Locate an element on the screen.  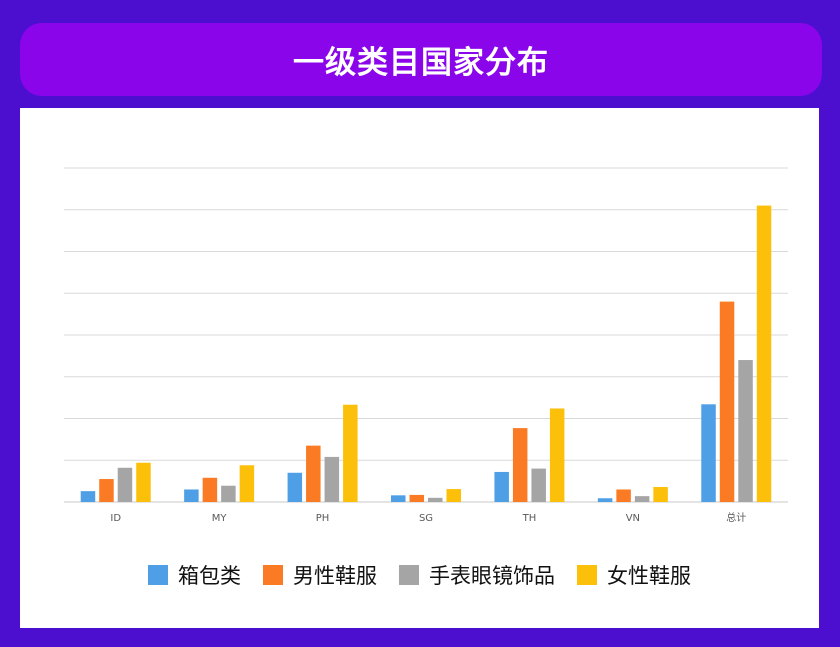
page-title: 一级类目国家分布 is located at coordinates (421, 63).